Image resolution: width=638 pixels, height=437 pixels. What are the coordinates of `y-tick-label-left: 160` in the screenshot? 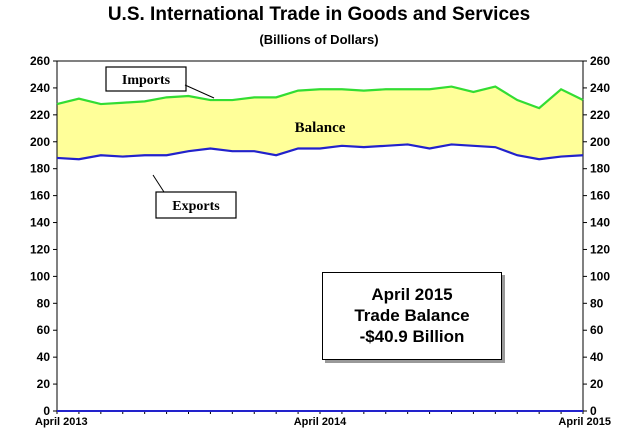 It's located at (40, 196).